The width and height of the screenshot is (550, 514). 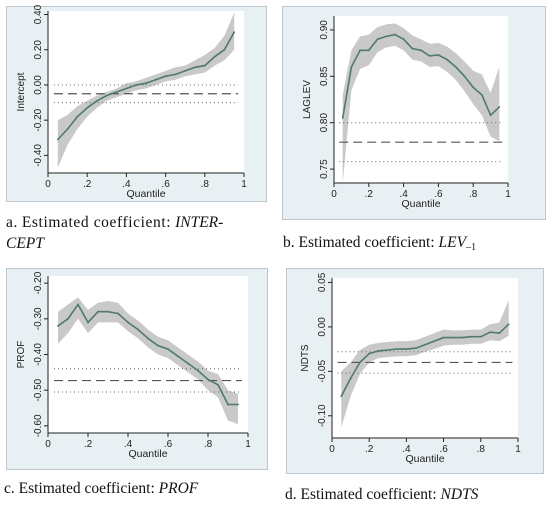 What do you see at coordinates (12, 222) in the screenshot?
I see `caption-a-prefix: a.` at bounding box center [12, 222].